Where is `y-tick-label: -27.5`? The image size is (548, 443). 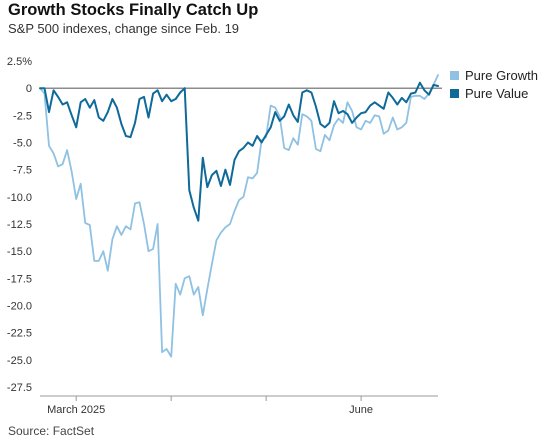
y-tick-label: -27.5 is located at coordinates (19, 388).